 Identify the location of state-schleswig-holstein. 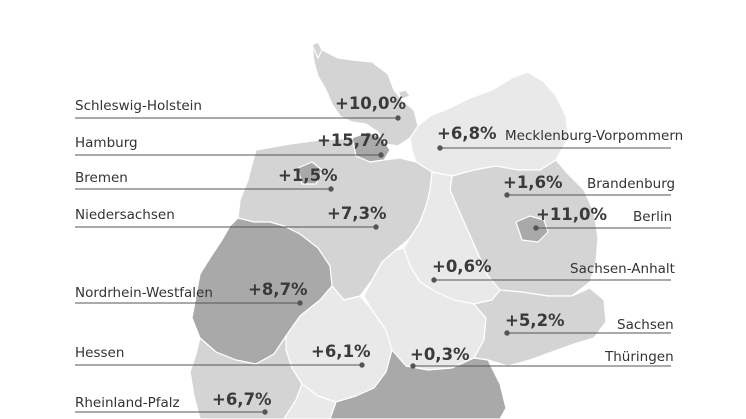
(365, 95).